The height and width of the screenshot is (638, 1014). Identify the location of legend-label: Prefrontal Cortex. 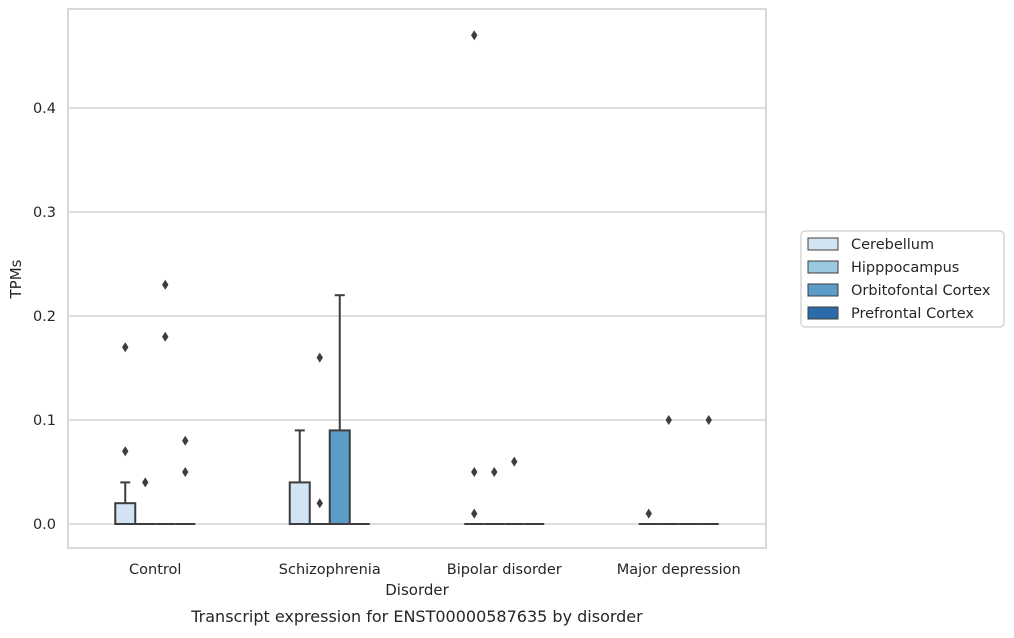
(912, 314).